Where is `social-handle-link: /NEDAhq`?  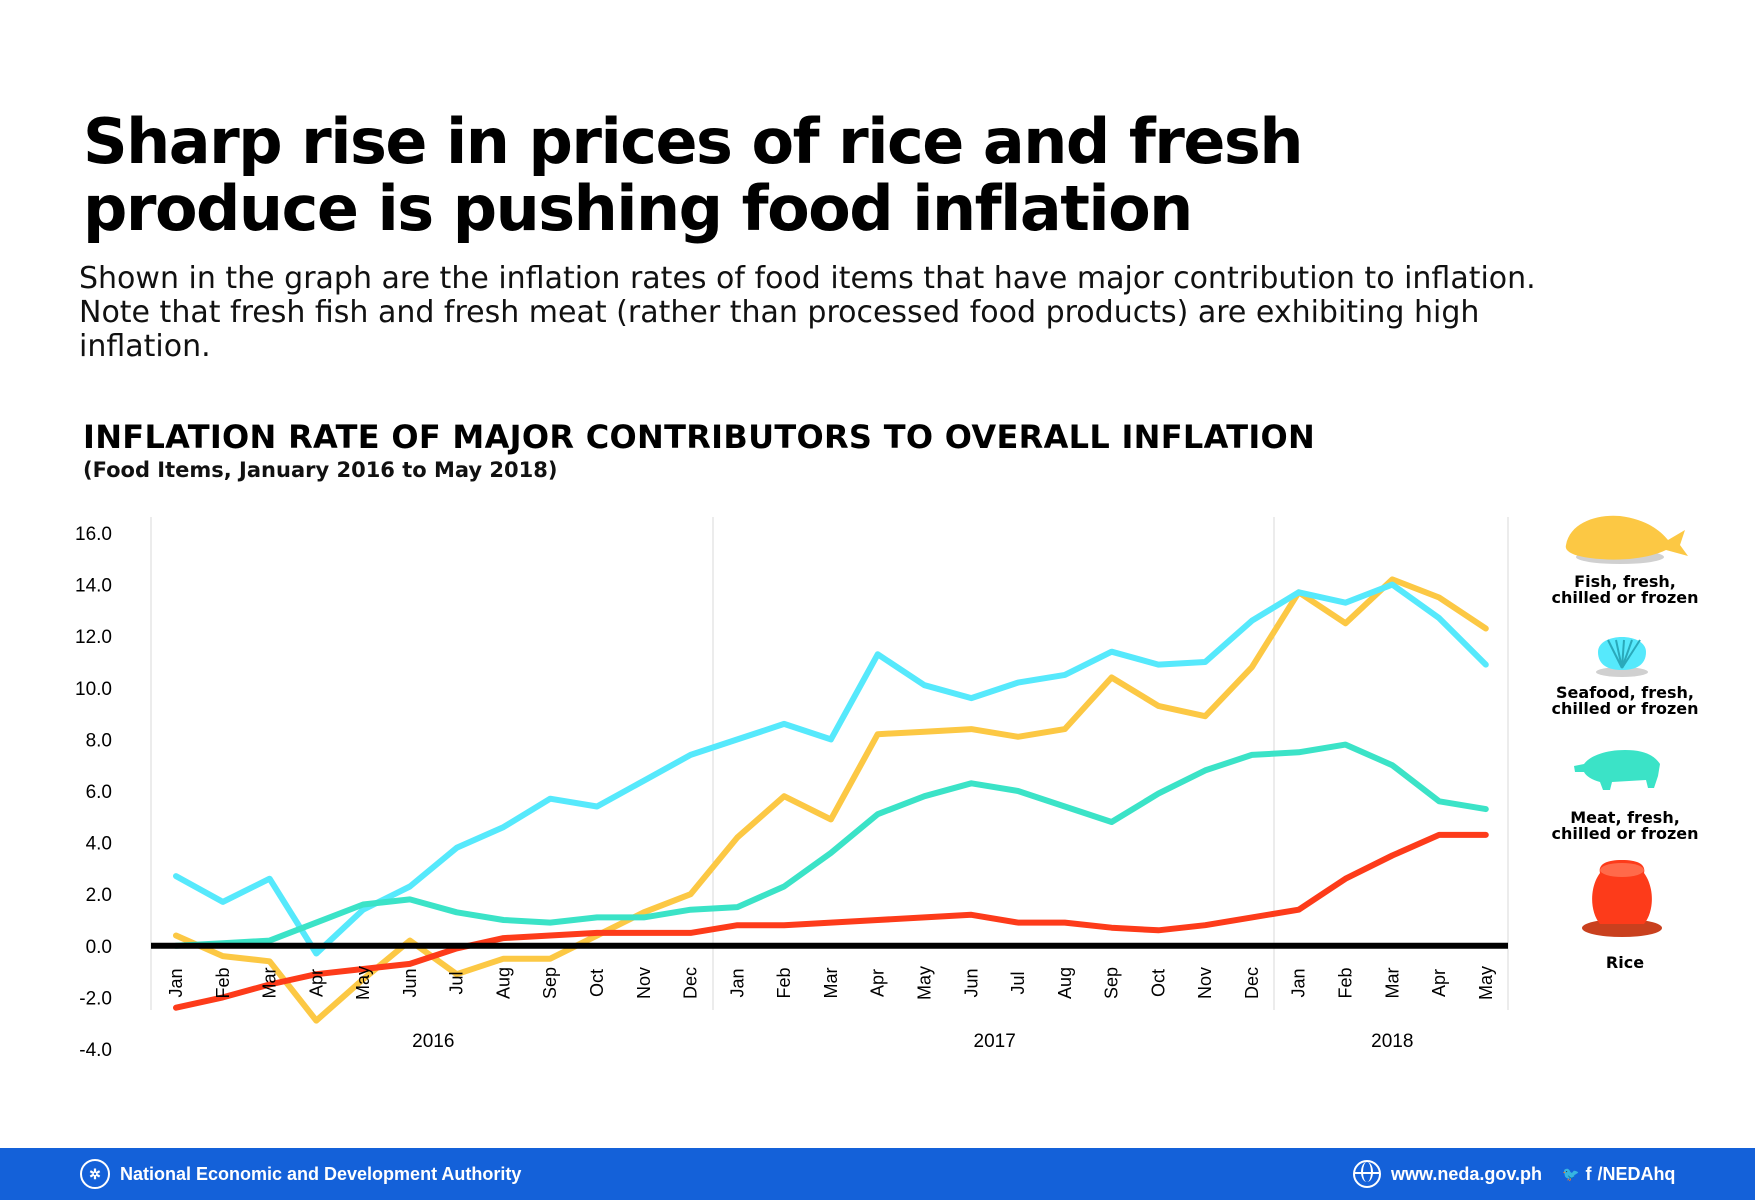 social-handle-link: /NEDAhq is located at coordinates (1636, 1173).